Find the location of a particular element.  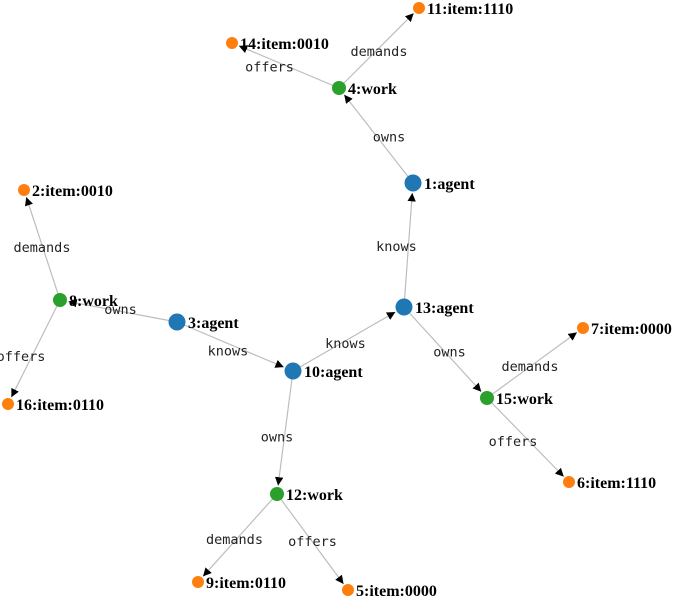

node-label: 12:work is located at coordinates (314, 495).